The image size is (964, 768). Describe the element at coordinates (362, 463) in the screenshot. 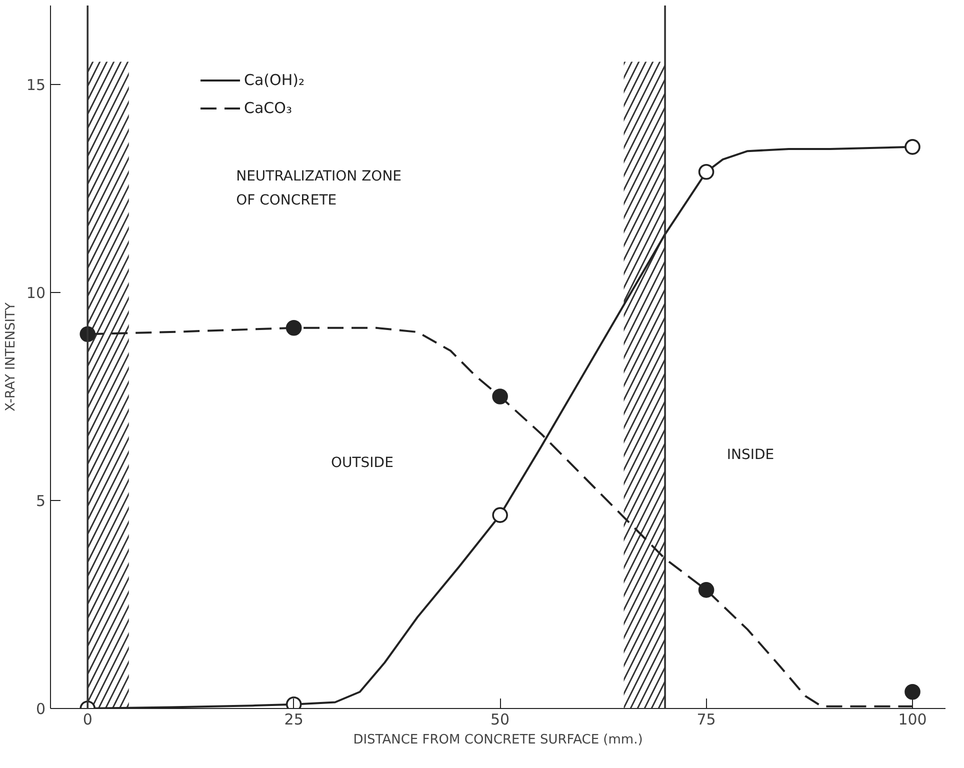

I see `annotation: OUTSIDE` at that location.